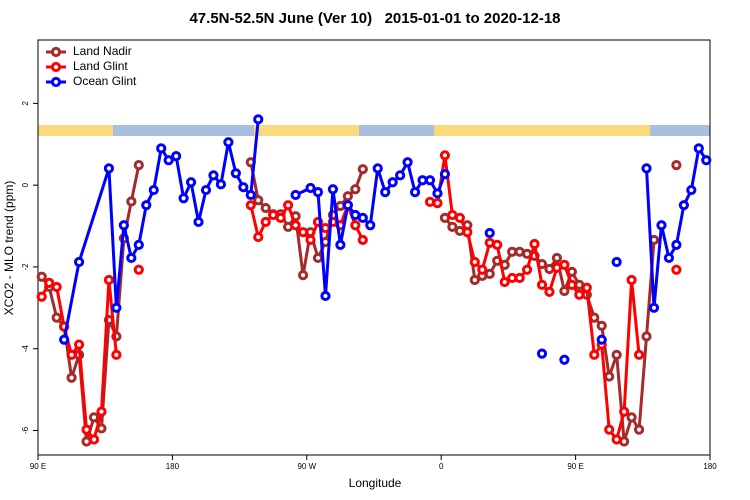 The height and width of the screenshot is (500, 750). Describe the element at coordinates (25, 103) in the screenshot. I see `y-tick-label: 2` at that location.